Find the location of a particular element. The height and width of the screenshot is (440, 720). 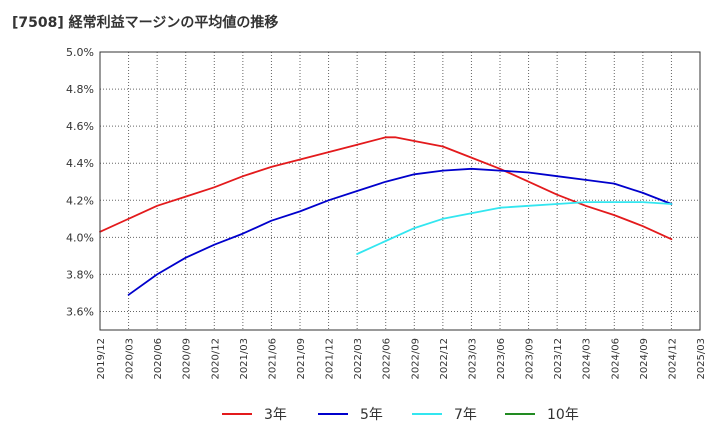

x-tick-label: 2021/03 is located at coordinates (244, 359).